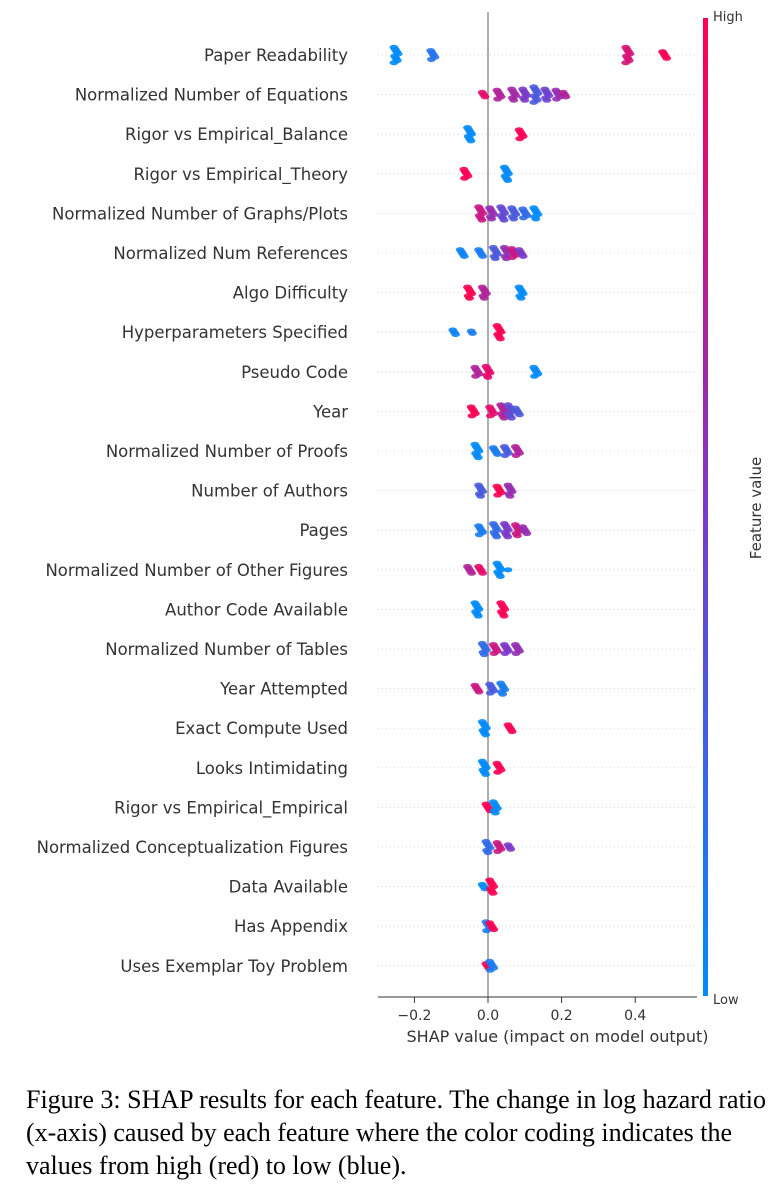 Image resolution: width=782 pixels, height=1200 pixels. What do you see at coordinates (488, 1016) in the screenshot?
I see `x-tick-label: 0.0` at bounding box center [488, 1016].